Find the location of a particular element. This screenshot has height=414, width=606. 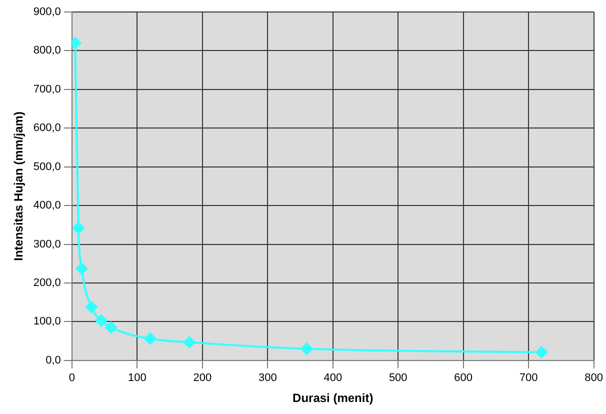

y-tick-label: 0,0 is located at coordinates (53, 360).